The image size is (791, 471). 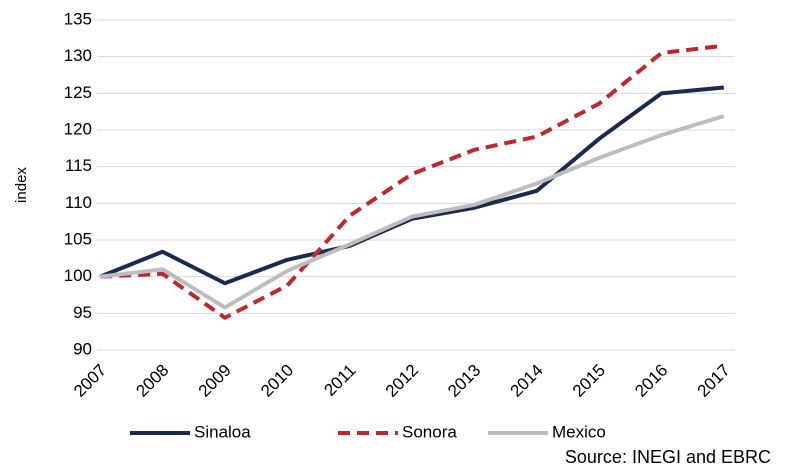 I want to click on x-tick-label: 2016, so click(x=651, y=381).